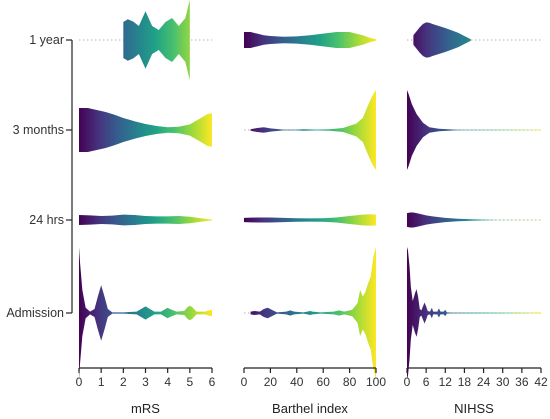 The image size is (550, 419). I want to click on x-tick-label-mrs-5: 5, so click(189, 382).